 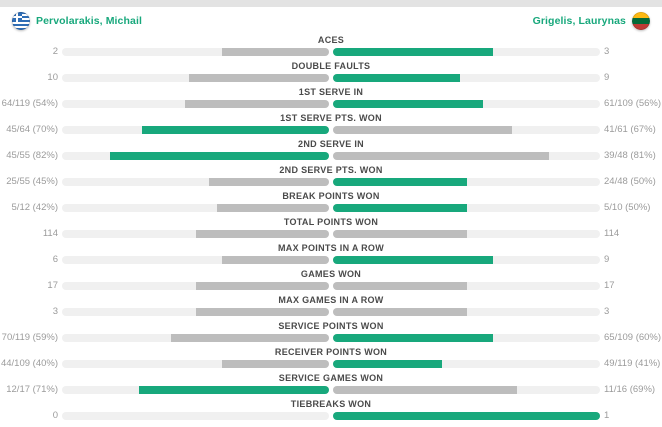 I want to click on right-player-value: 61/109 (56%), so click(x=633, y=103).